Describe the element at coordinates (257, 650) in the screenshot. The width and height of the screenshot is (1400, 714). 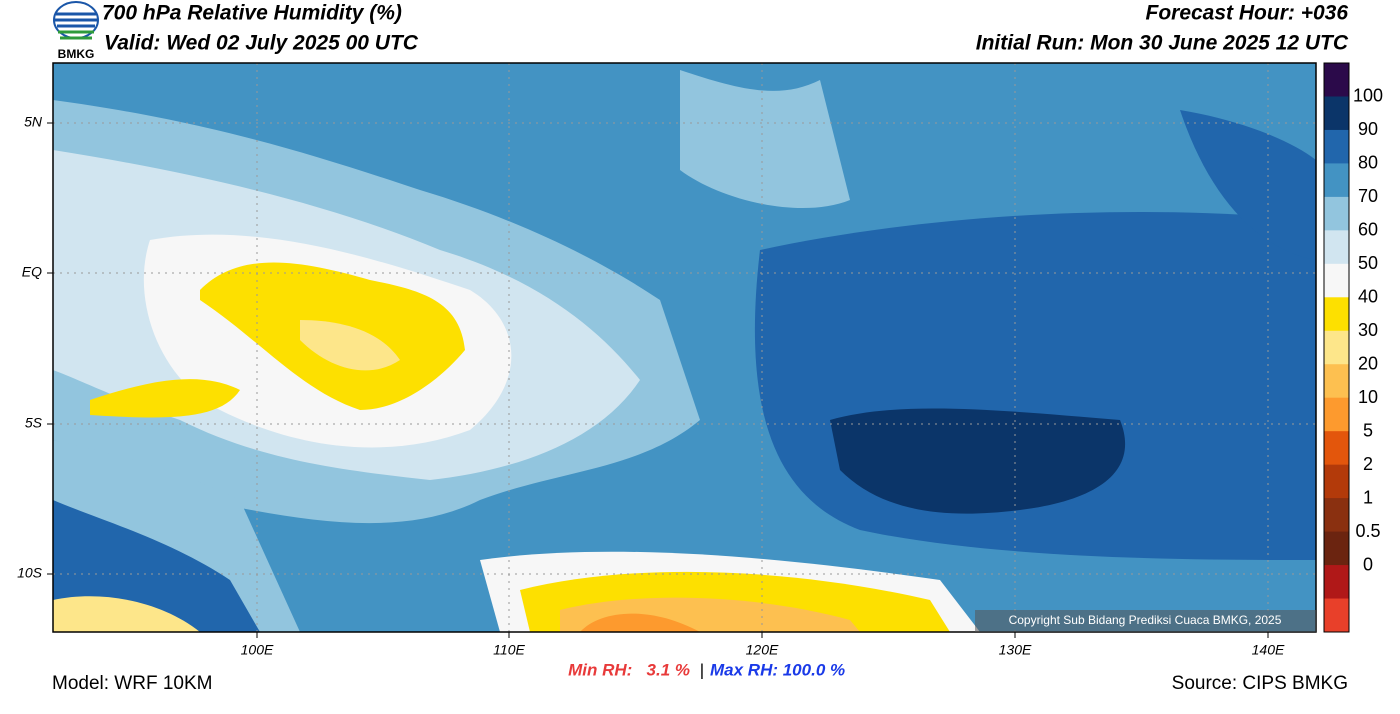
I see `lon-label: 100E` at that location.